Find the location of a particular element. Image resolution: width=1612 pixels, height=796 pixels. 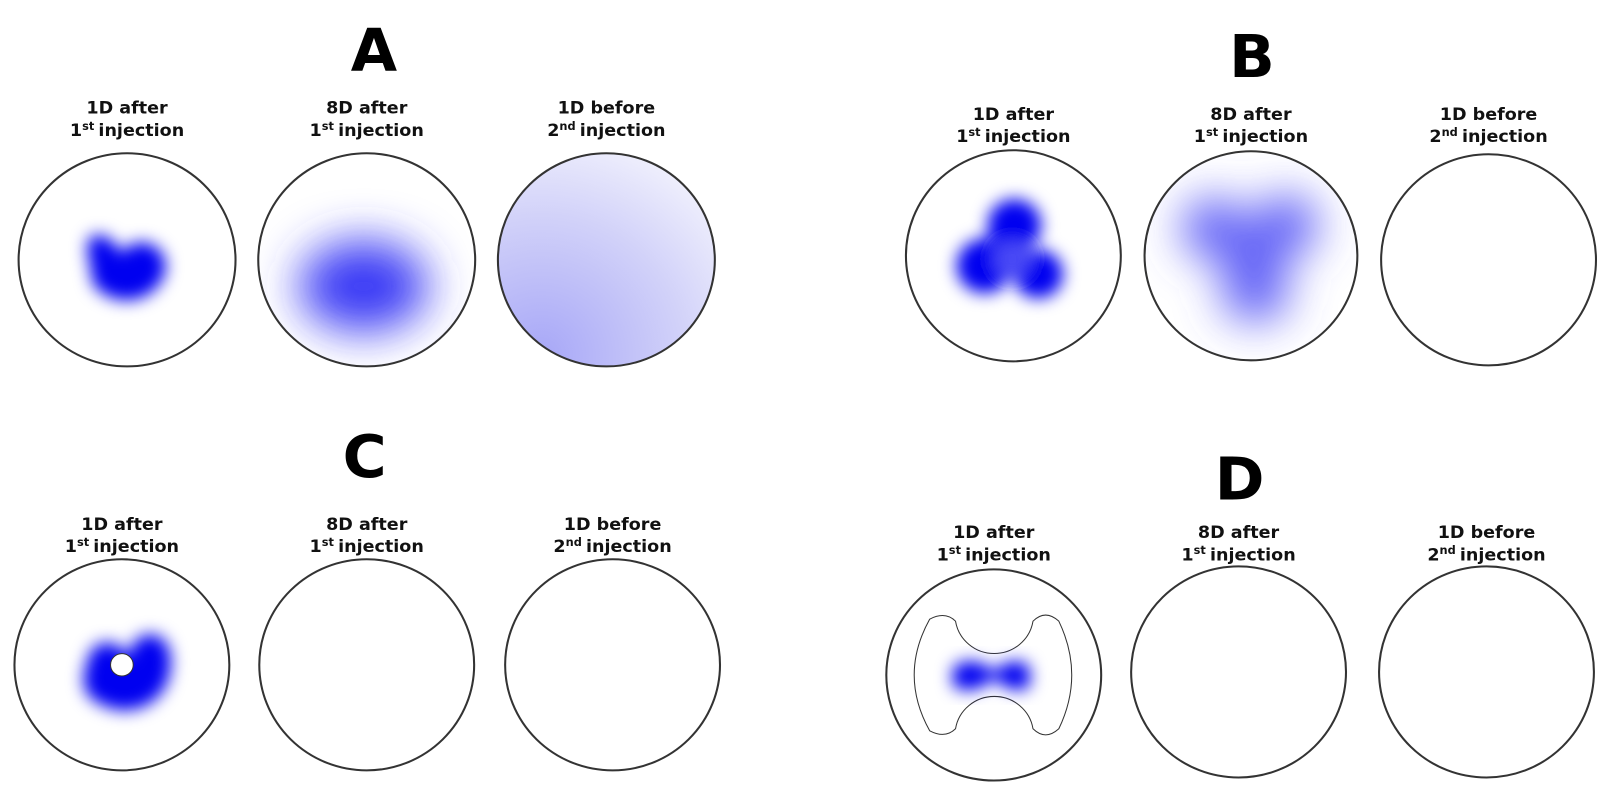

hole is located at coordinates (122, 665).